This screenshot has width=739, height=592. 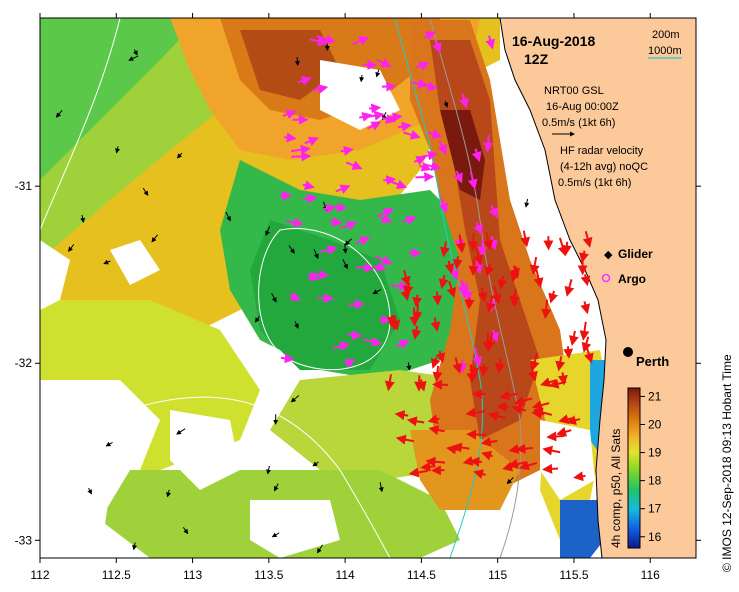 I want to click on hf-legend-scale: 0.5m/s (1kt 6h), so click(x=594, y=183).